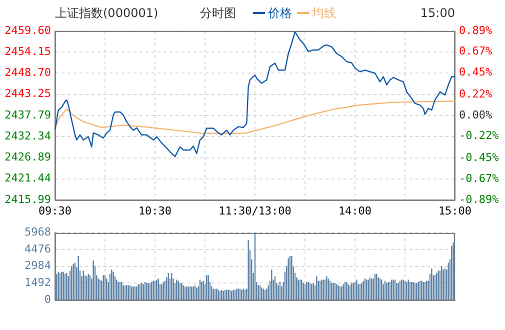 Image resolution: width=505 pixels, height=330 pixels. What do you see at coordinates (55, 211) in the screenshot?
I see `x-tick-label: 09:30` at bounding box center [55, 211].